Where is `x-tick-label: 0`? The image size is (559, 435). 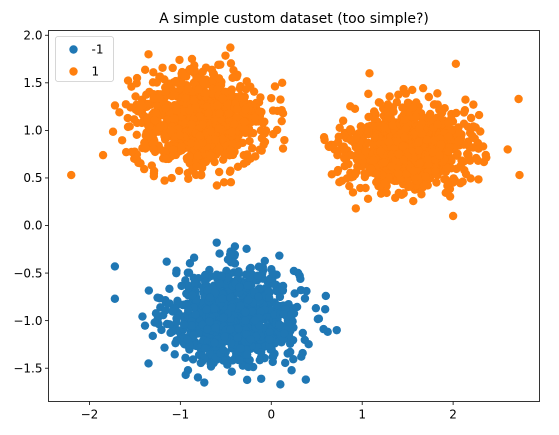 x-tick-label: 0 is located at coordinates (271, 415).